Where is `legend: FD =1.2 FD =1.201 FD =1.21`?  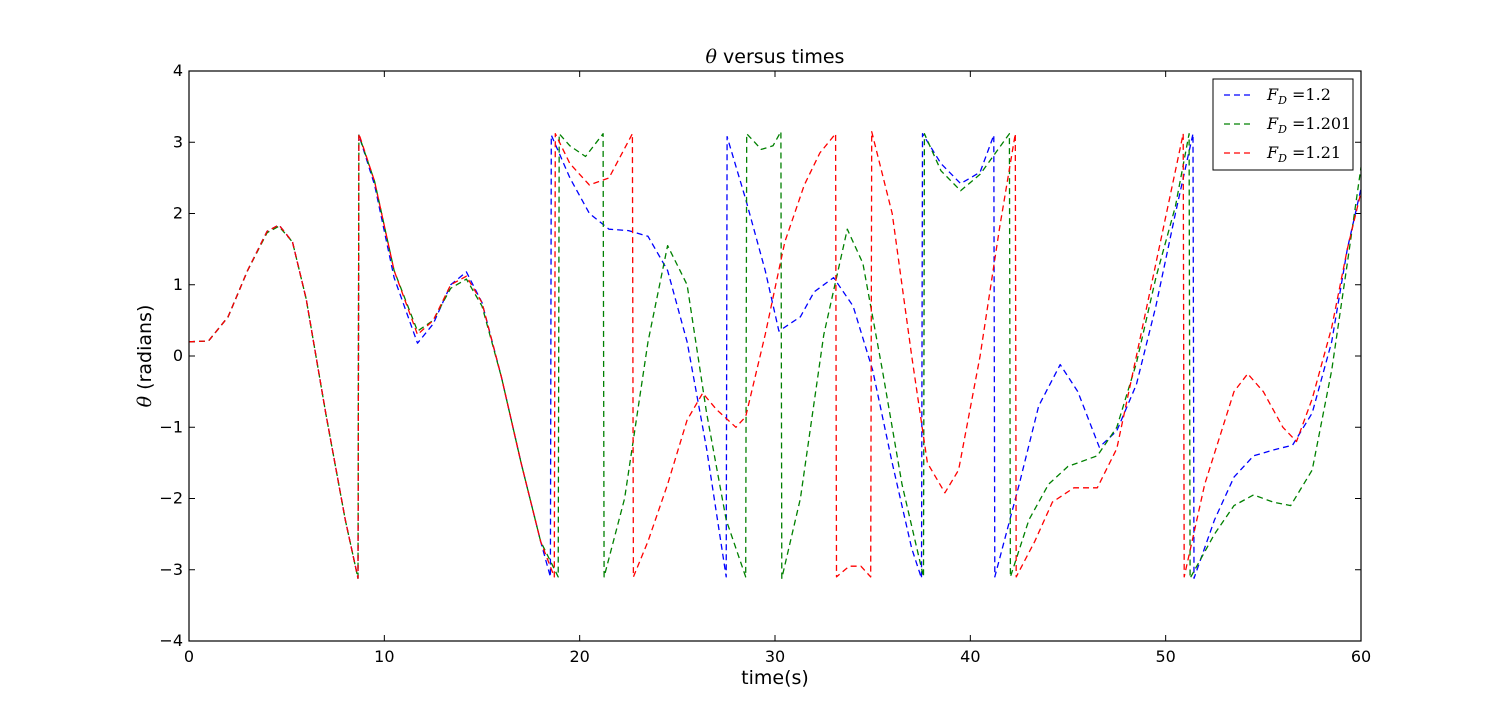 legend: FD =1.2 FD =1.201 FD =1.21 is located at coordinates (1283, 124).